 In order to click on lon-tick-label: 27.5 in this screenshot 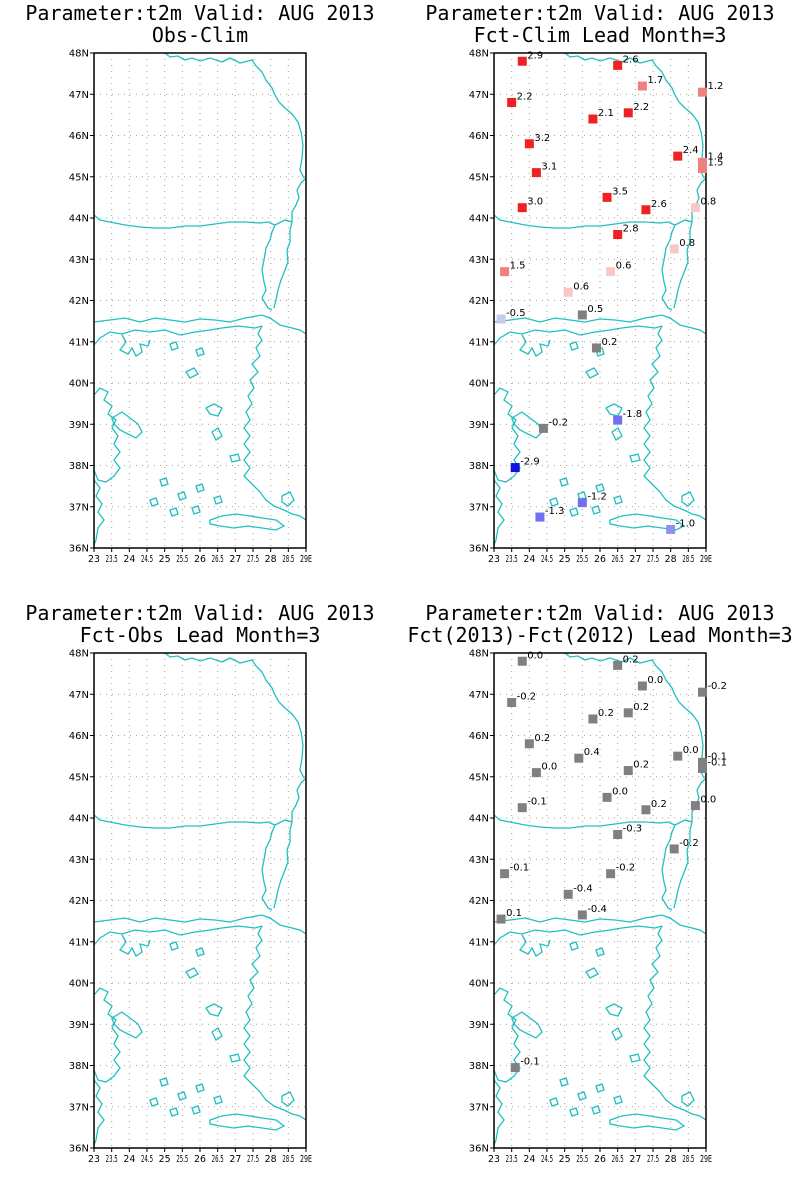, I will do `click(253, 1159)`.